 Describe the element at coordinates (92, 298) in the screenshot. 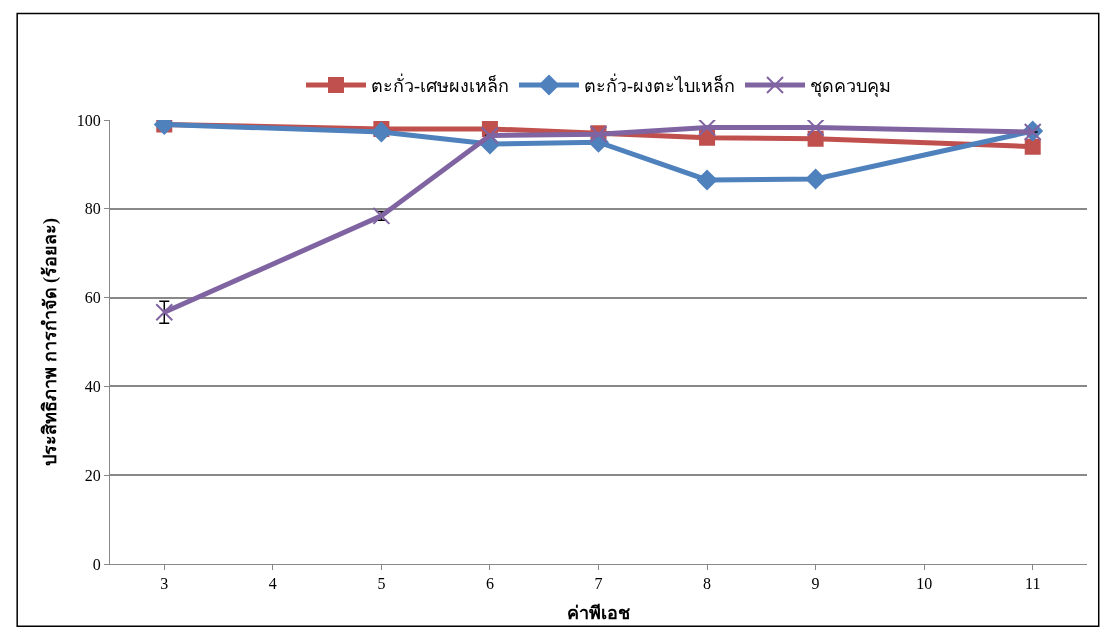

I see `y-tick-label: 60` at that location.